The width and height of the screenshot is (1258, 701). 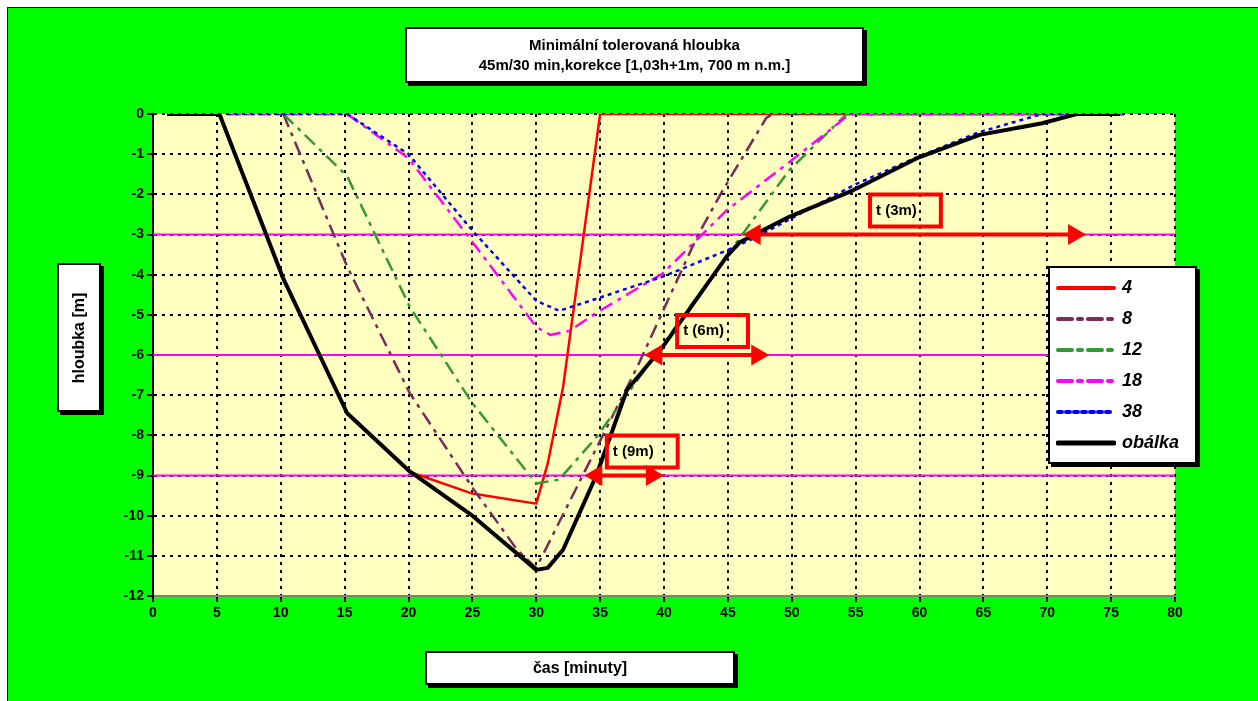 I want to click on x-tick-label: 60, so click(x=919, y=612).